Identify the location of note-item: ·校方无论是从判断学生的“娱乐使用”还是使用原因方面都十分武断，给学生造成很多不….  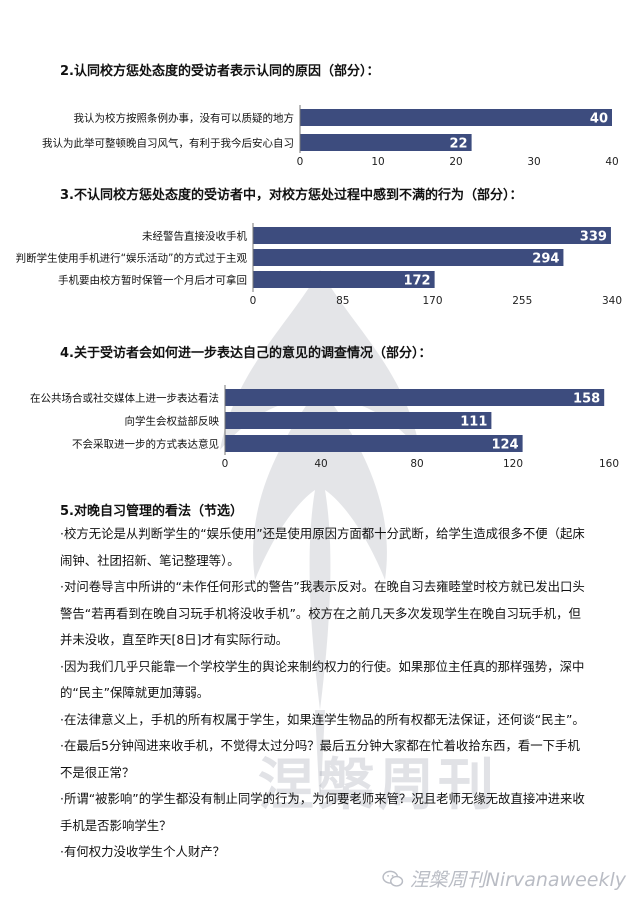
(322, 547).